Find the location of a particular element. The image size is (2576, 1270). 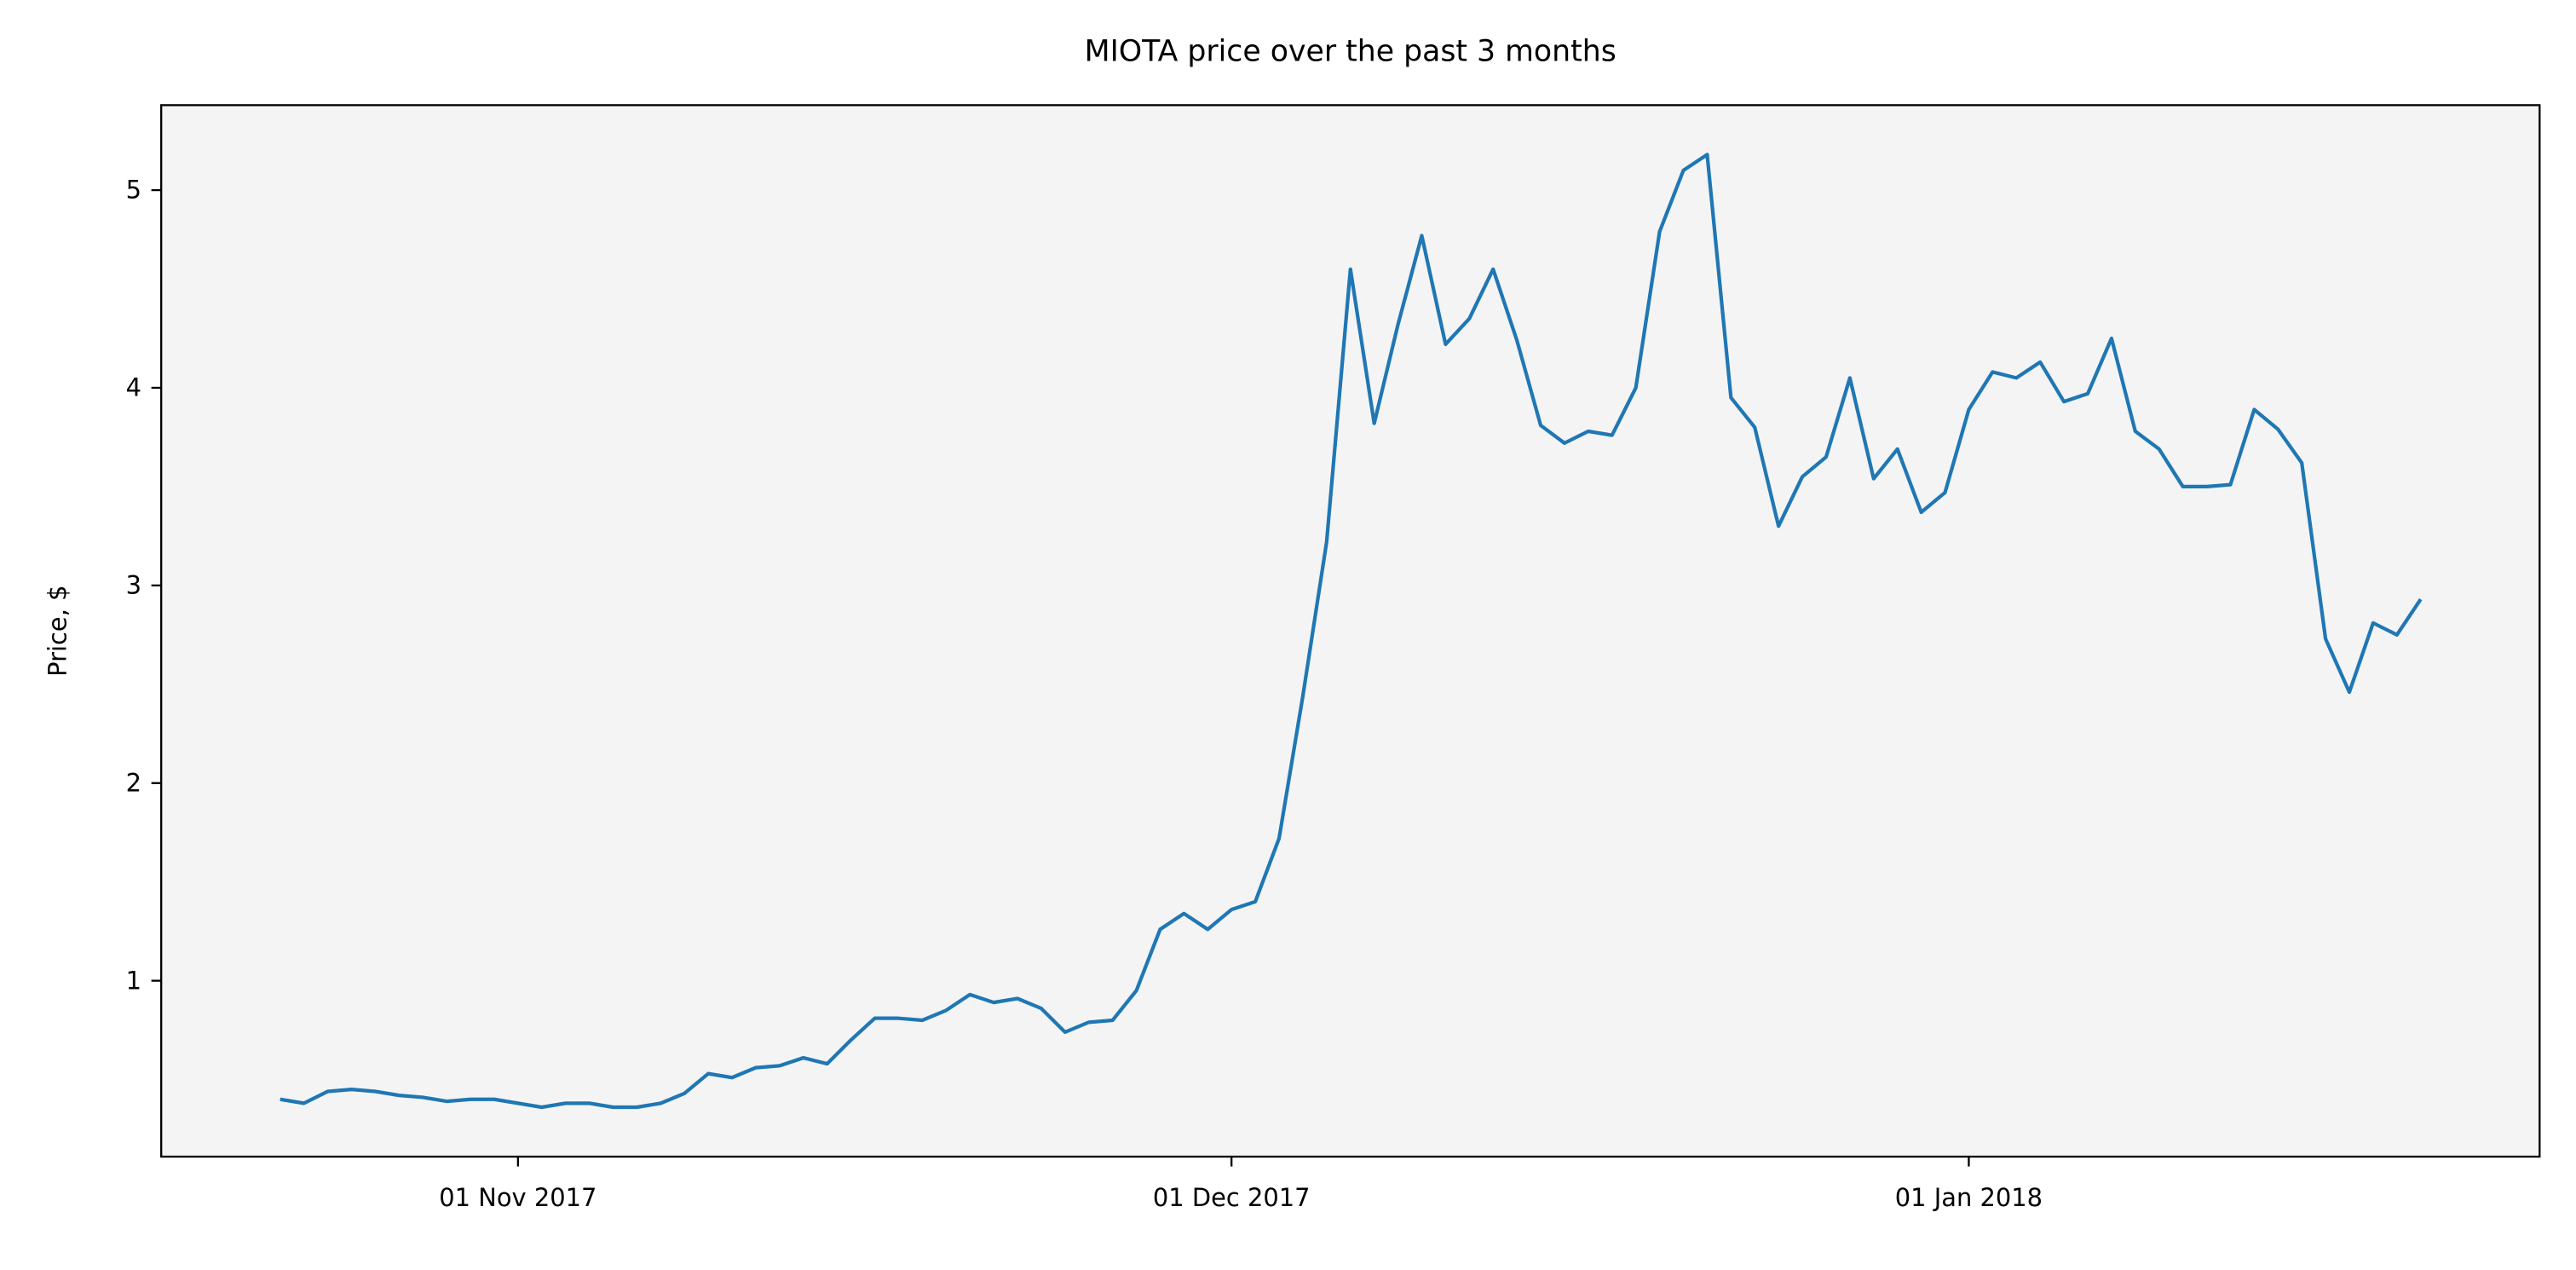

x-tick-label: 01 Nov 2017 is located at coordinates (517, 1197).